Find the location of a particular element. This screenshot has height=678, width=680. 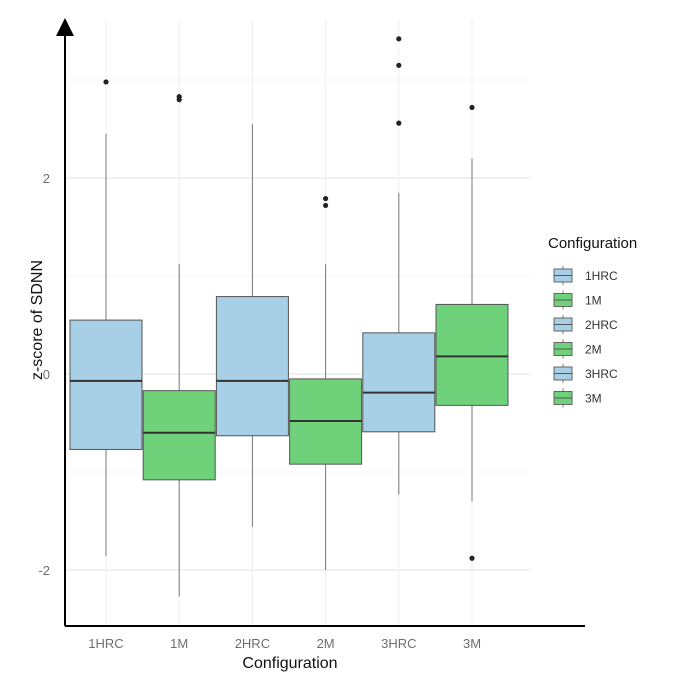

legend-item: 1M is located at coordinates (577, 300).